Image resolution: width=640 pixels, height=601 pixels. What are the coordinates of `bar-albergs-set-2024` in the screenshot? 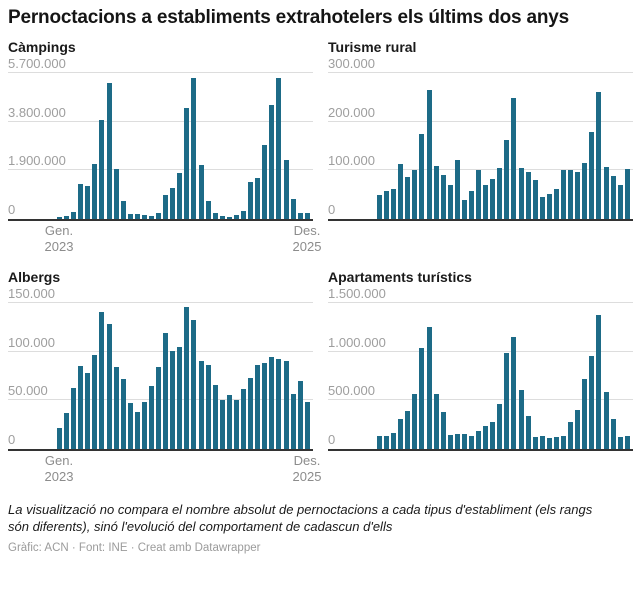 It's located at (201, 405).